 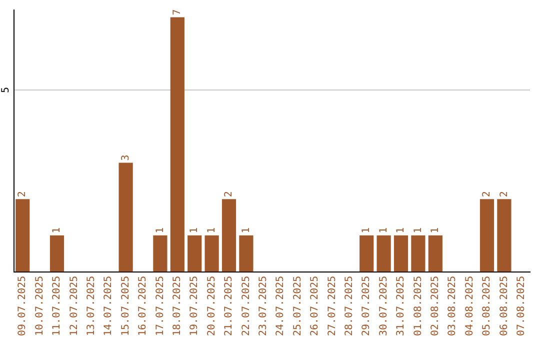 What do you see at coordinates (126, 157) in the screenshot?
I see `data-label: 3` at bounding box center [126, 157].